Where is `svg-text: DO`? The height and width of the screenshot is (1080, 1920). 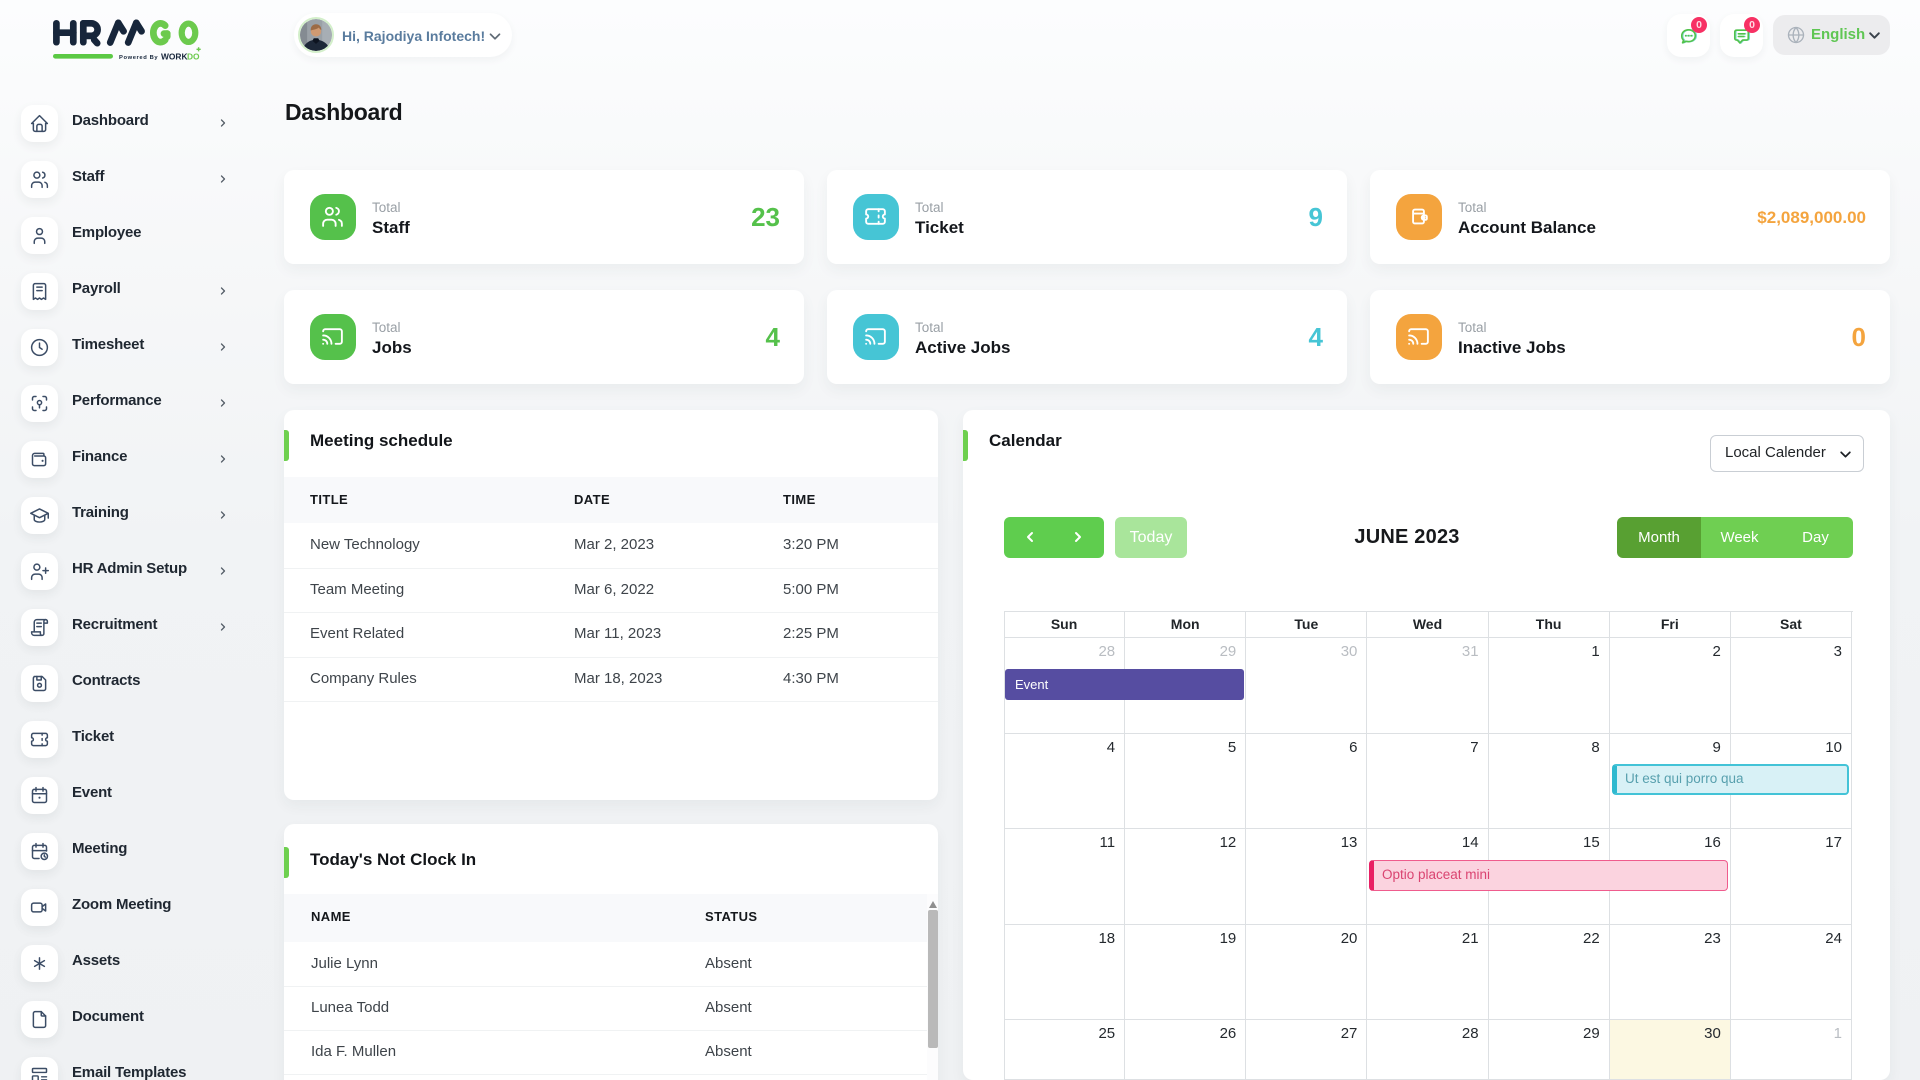 svg-text: DO is located at coordinates (193, 57).